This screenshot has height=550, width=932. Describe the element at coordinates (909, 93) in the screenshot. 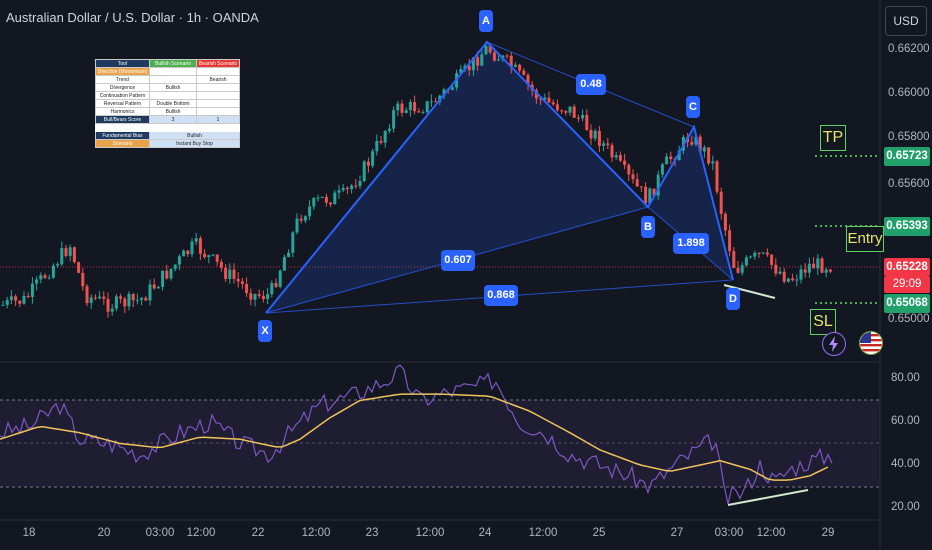

I see `price-label: 0.66000` at that location.